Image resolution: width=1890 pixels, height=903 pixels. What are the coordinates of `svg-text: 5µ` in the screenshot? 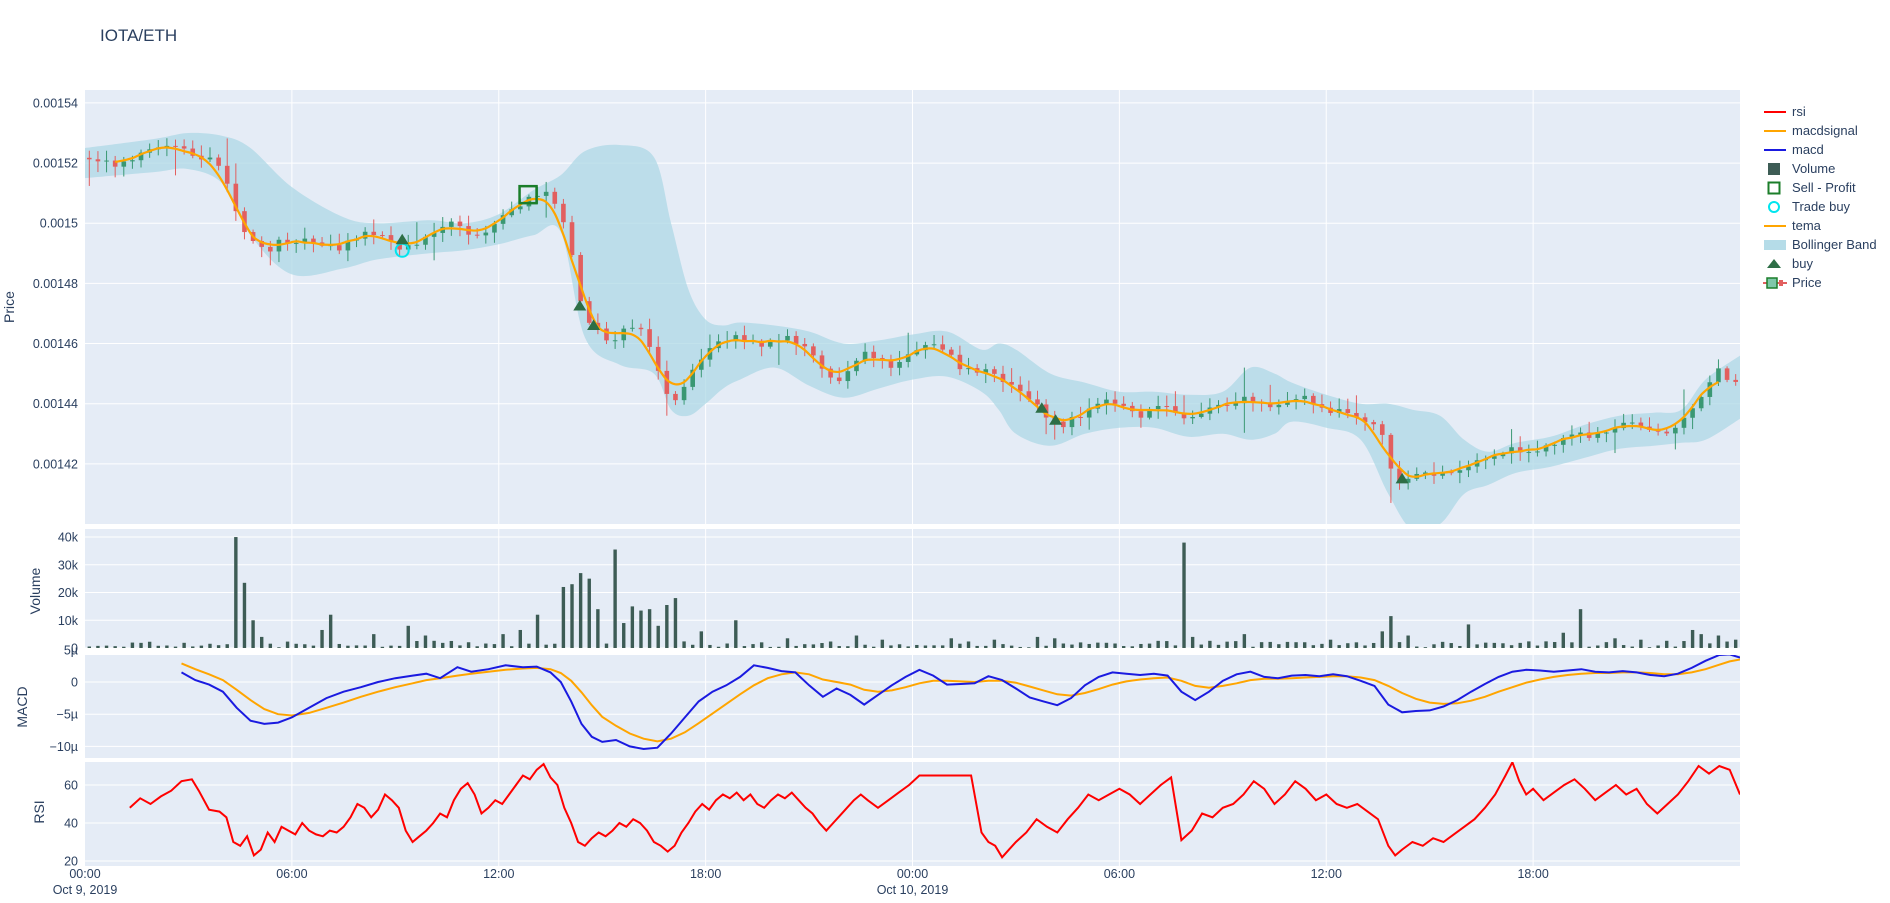 It's located at (71, 650).